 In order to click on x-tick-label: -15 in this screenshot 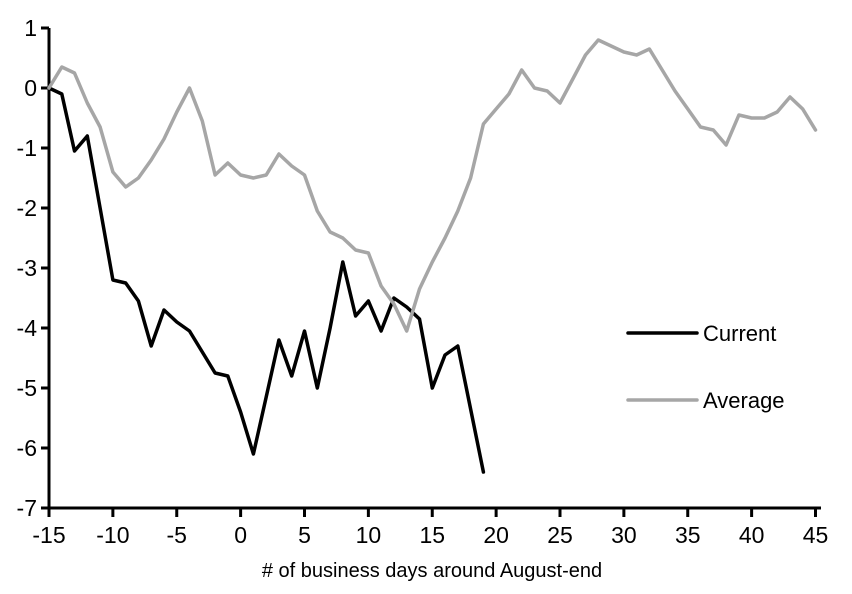, I will do `click(48, 535)`.